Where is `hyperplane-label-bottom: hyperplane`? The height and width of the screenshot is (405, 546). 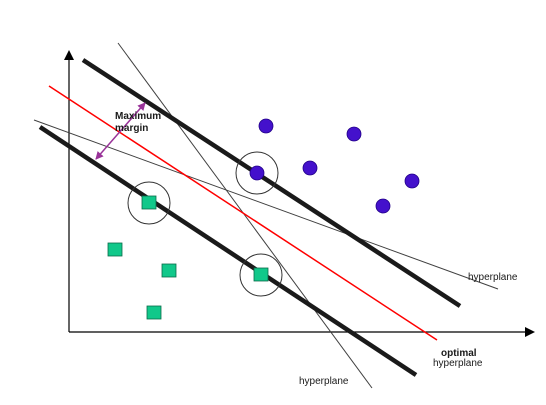 hyperplane-label-bottom: hyperplane is located at coordinates (324, 381).